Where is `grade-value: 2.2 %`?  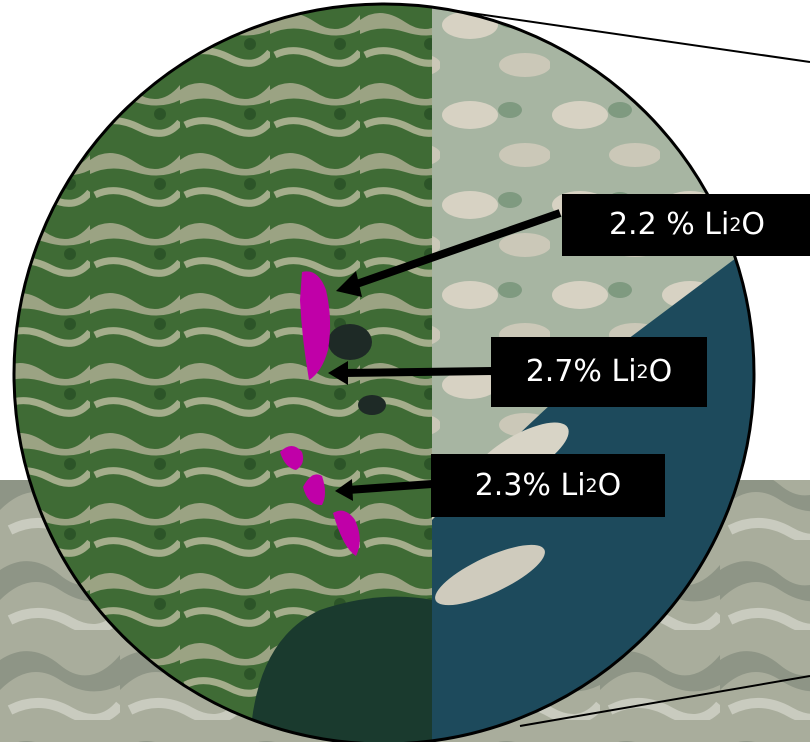 grade-value: 2.2 % is located at coordinates (651, 224).